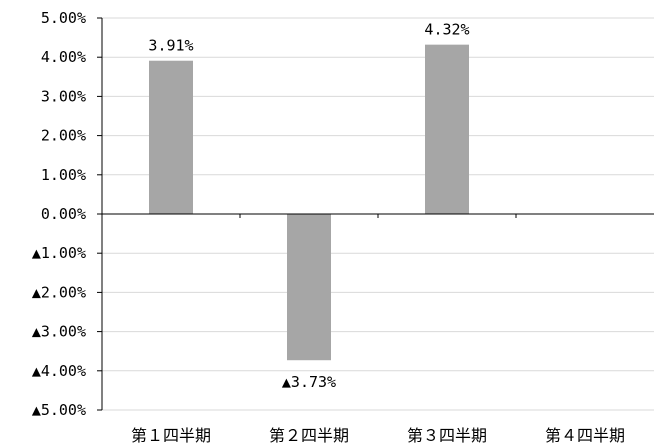  I want to click on y-tick-label: 4.00%, so click(63, 57).